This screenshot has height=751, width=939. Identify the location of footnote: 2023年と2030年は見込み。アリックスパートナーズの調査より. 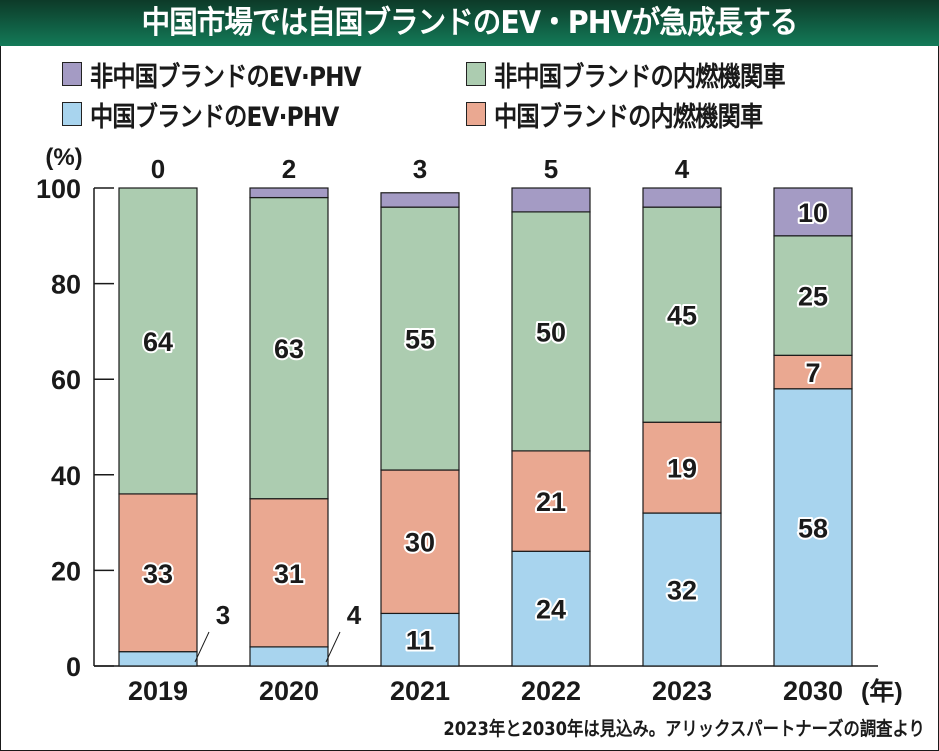
(684, 729).